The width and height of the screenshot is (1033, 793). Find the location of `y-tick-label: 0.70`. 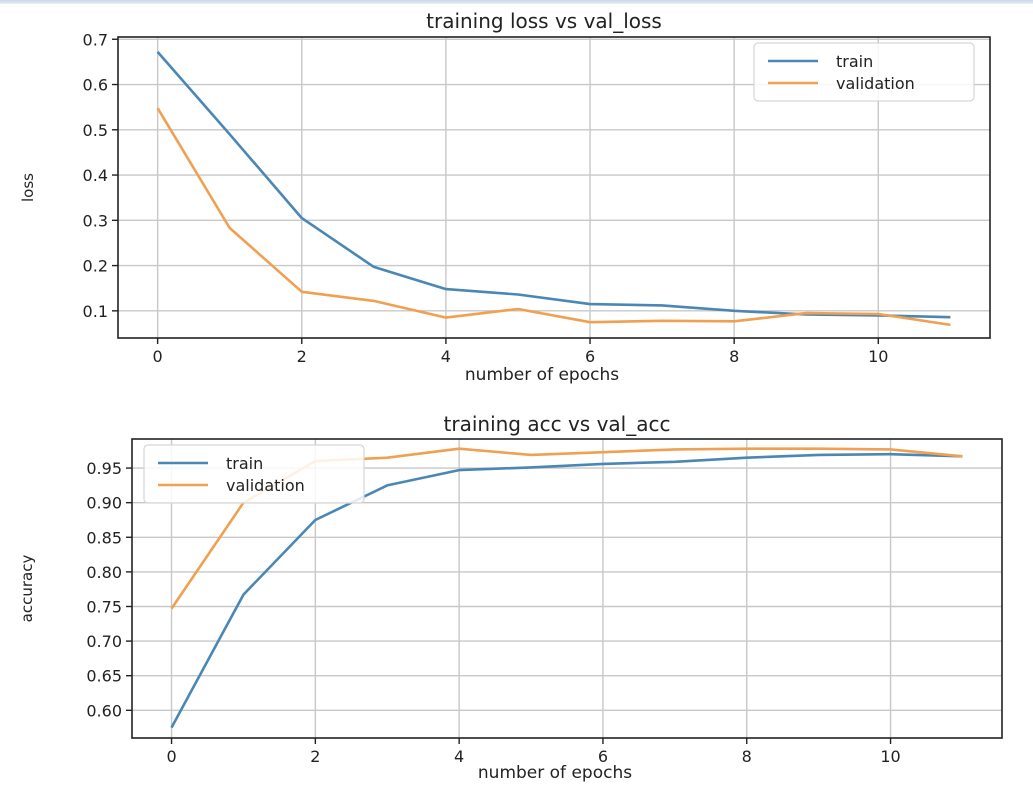

y-tick-label: 0.70 is located at coordinates (104, 641).